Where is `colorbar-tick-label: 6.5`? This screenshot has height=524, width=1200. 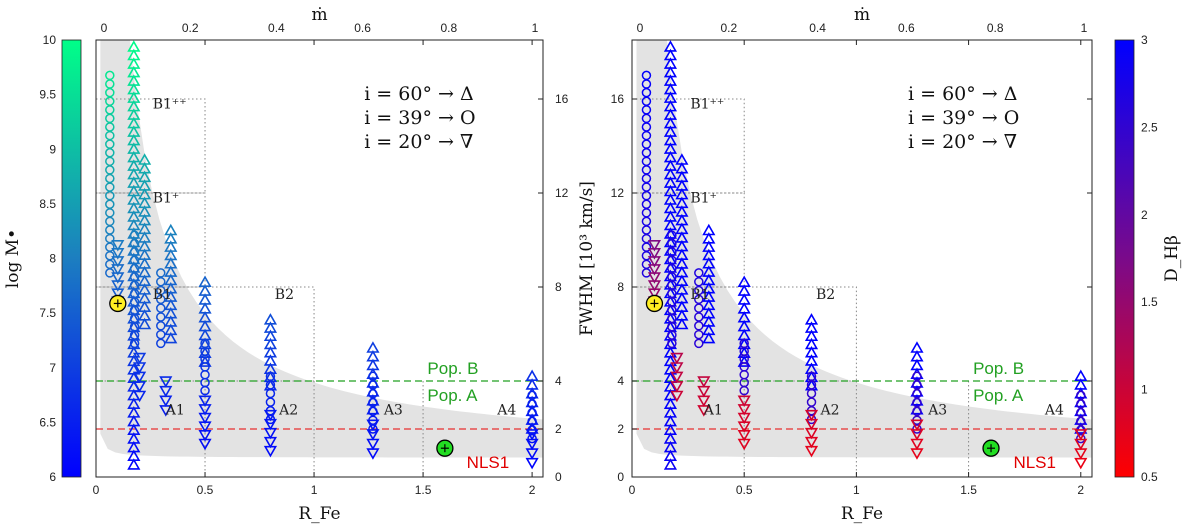 colorbar-tick-label: 6.5 is located at coordinates (47, 422).